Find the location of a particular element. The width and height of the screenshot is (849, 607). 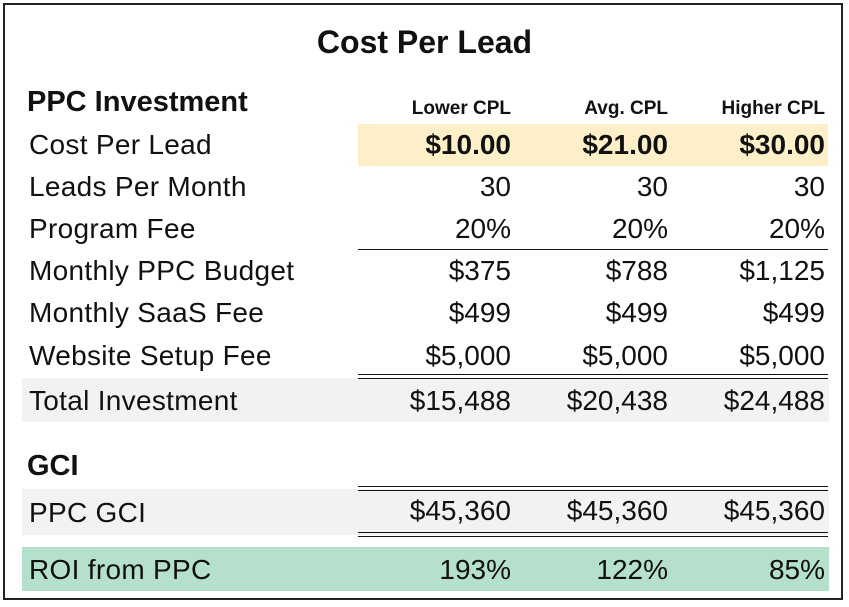

roi-lower: 193% is located at coordinates (475, 569).